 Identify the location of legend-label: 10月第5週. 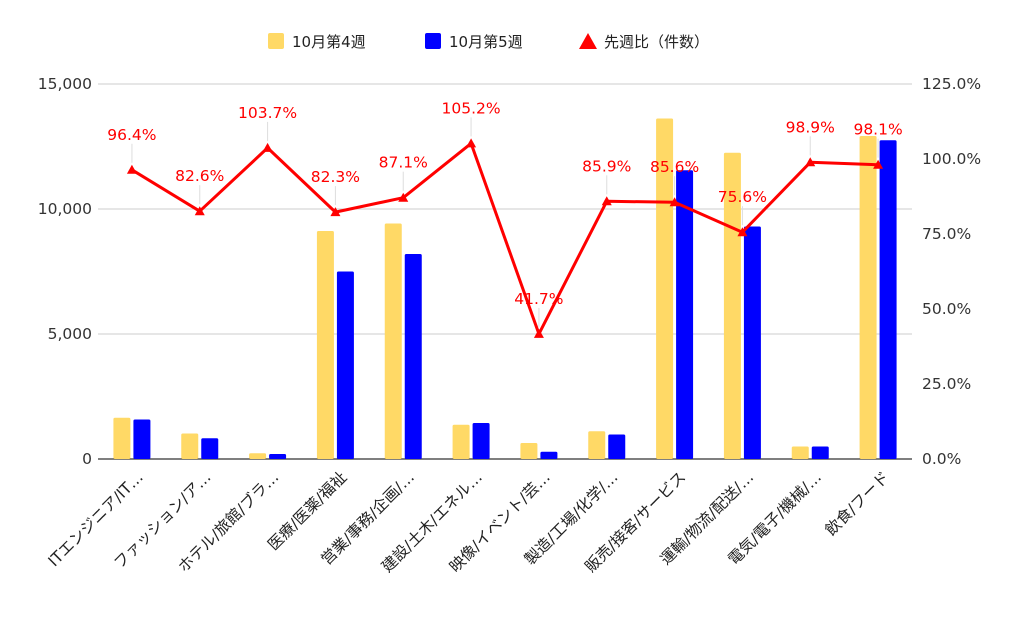
(486, 42).